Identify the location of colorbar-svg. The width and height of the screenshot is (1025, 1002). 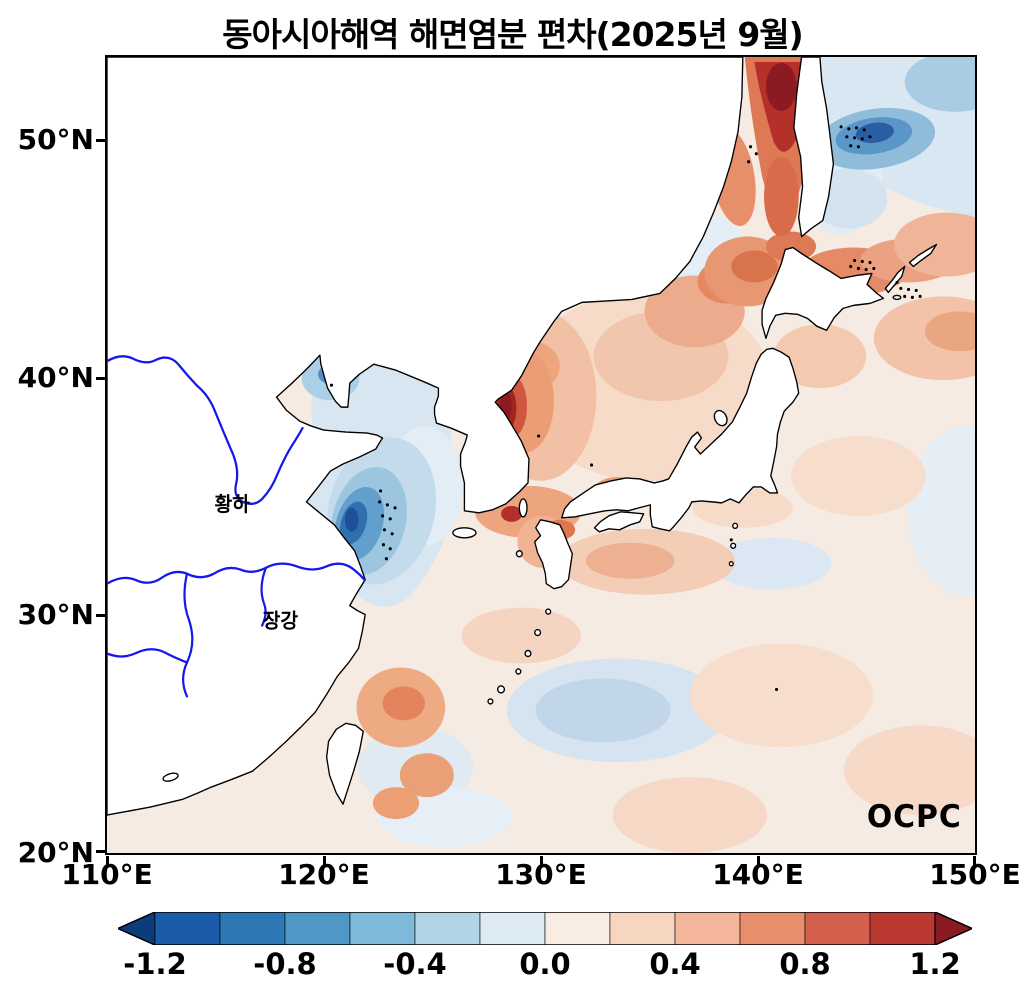
(545, 928).